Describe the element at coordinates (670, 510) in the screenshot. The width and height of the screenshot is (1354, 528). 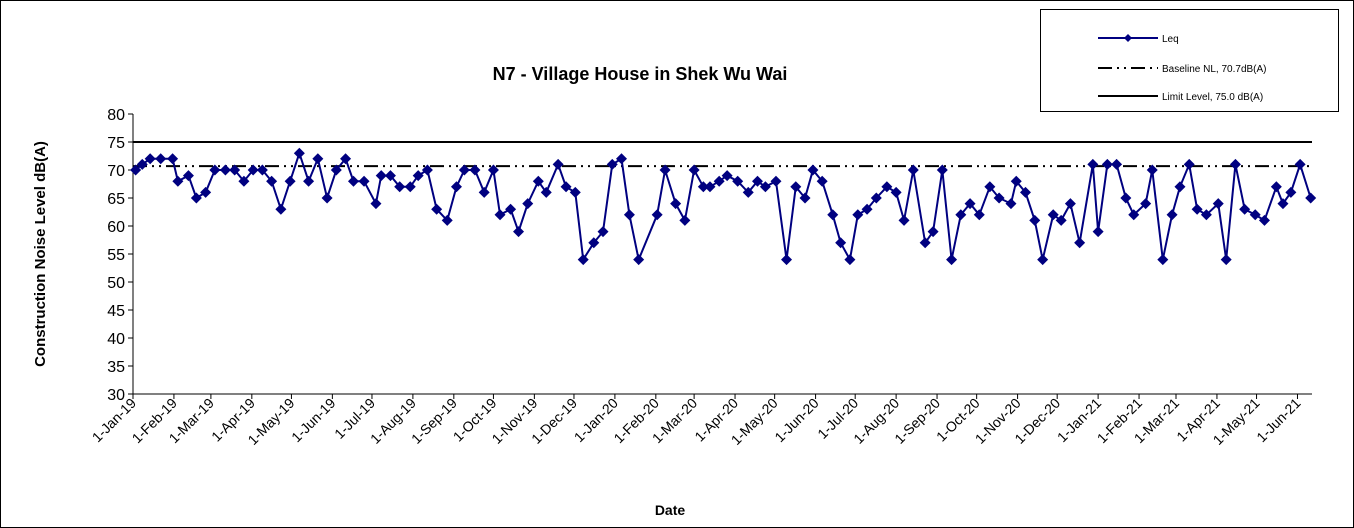
I see `x-axis-label: Date` at that location.